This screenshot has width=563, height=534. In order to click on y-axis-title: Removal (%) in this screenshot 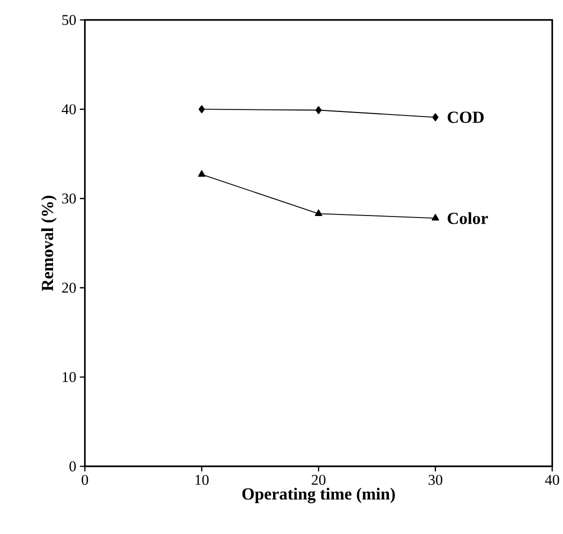, I will do `click(49, 243)`.